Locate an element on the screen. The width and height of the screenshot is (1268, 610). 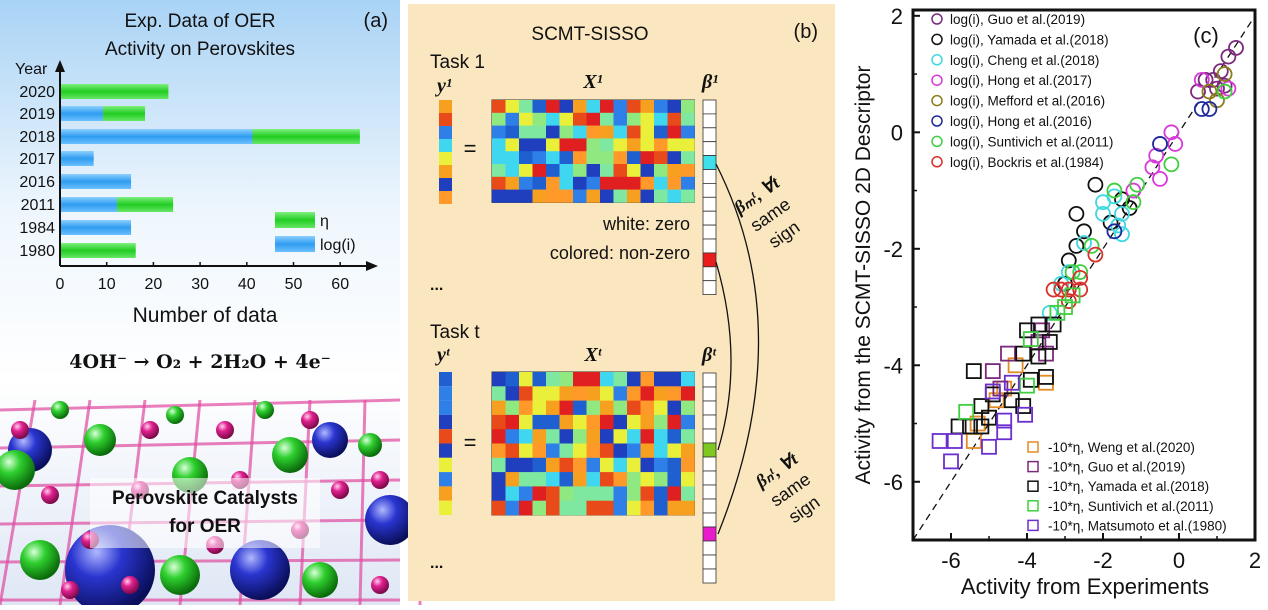
task-1-matrices is located at coordinates (578, 197).